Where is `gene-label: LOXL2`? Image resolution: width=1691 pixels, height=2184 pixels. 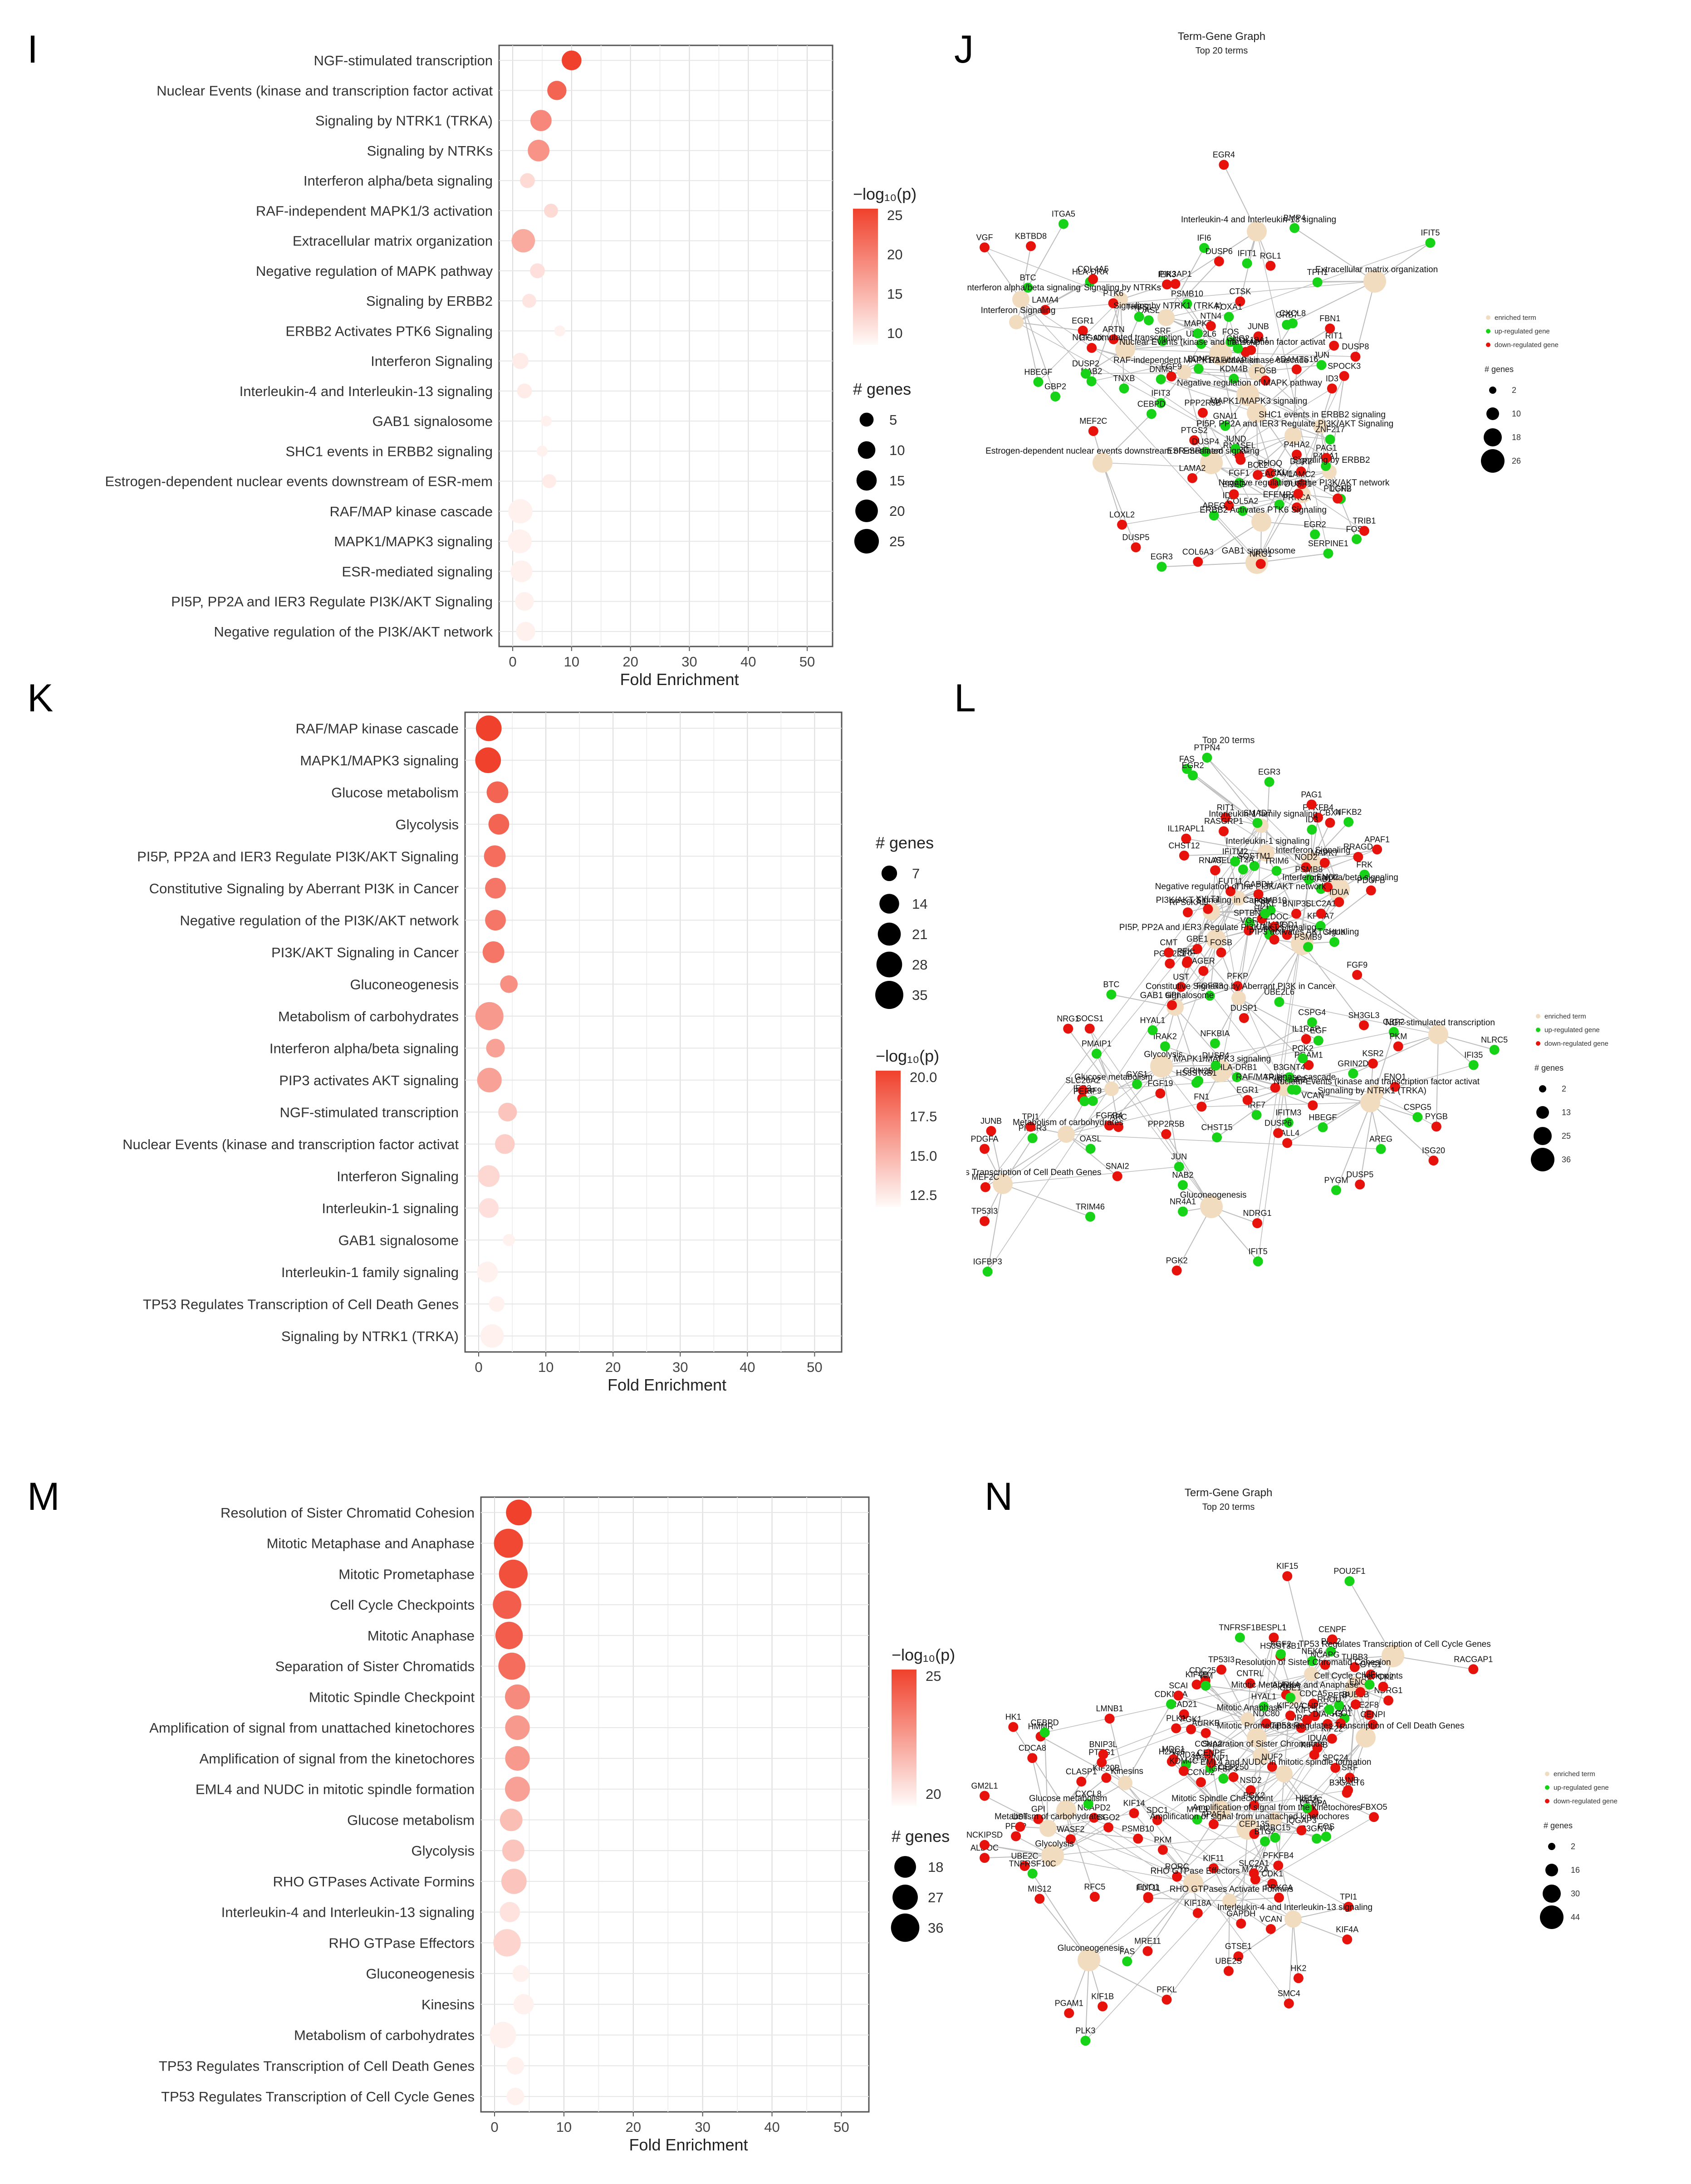 gene-label: LOXL2 is located at coordinates (1122, 515).